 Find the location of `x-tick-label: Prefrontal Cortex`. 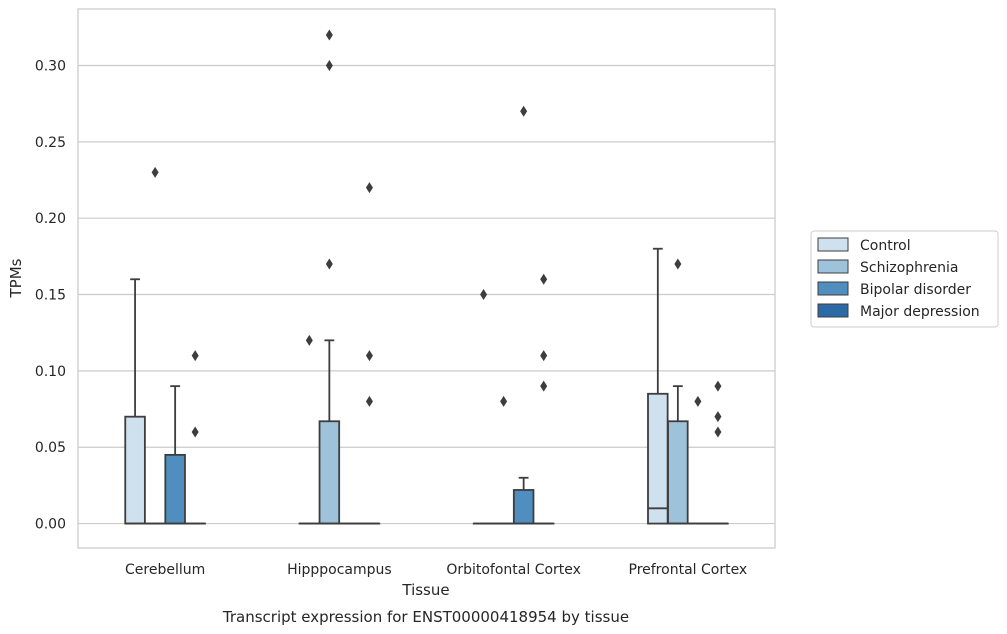

x-tick-label: Prefrontal Cortex is located at coordinates (688, 570).